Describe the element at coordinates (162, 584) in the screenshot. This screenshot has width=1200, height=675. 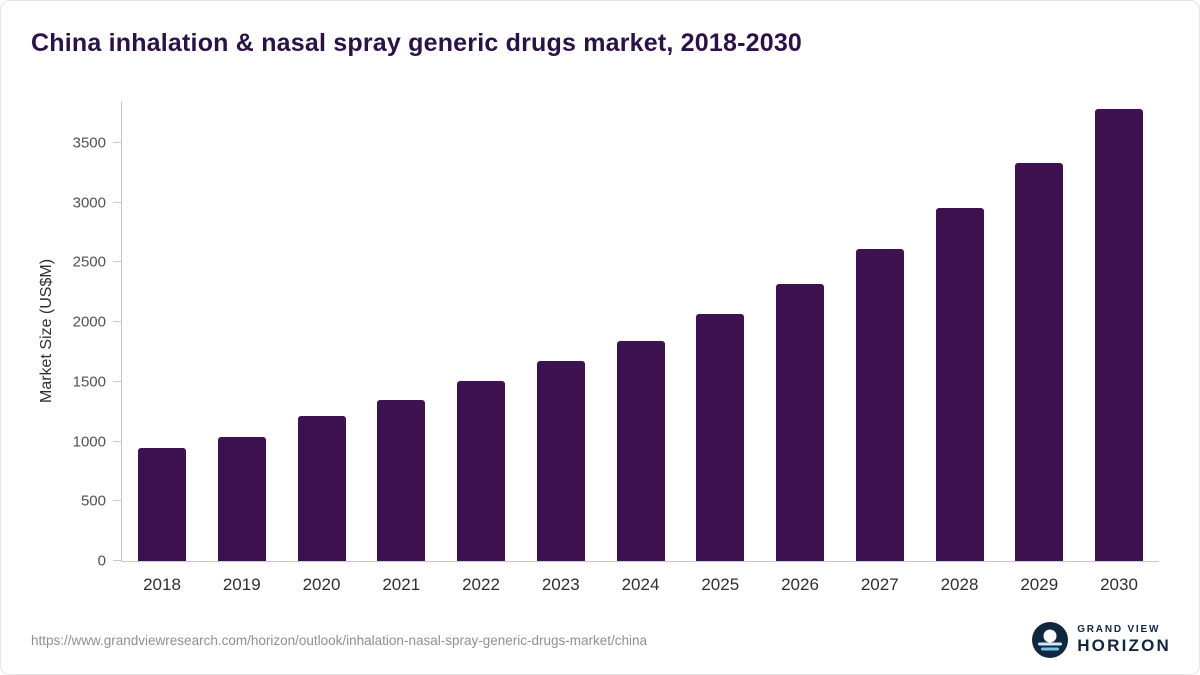
I see `x-axis-tick-label: 2018` at that location.